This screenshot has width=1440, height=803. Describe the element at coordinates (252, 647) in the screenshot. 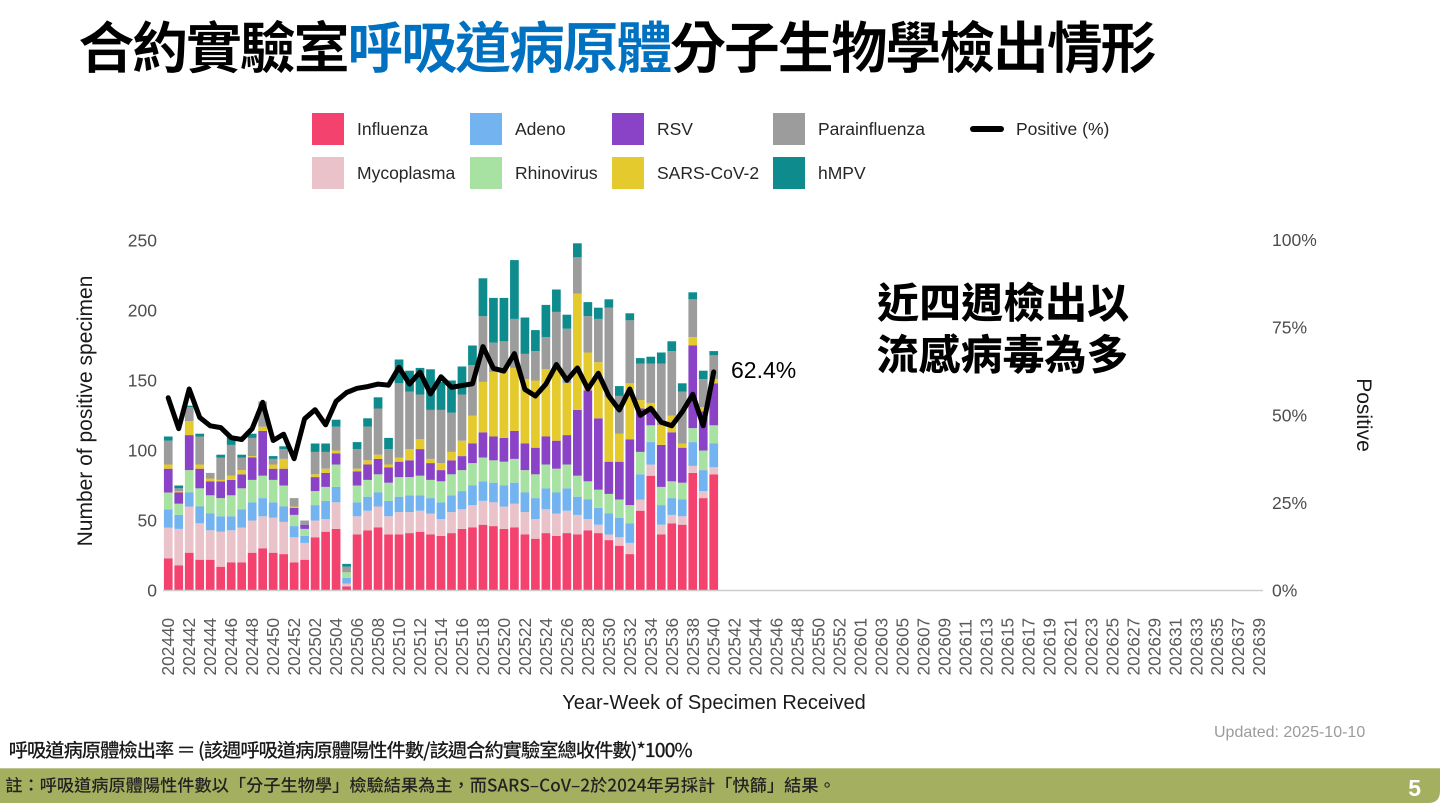

I see `svg-text: 202448` at that location.